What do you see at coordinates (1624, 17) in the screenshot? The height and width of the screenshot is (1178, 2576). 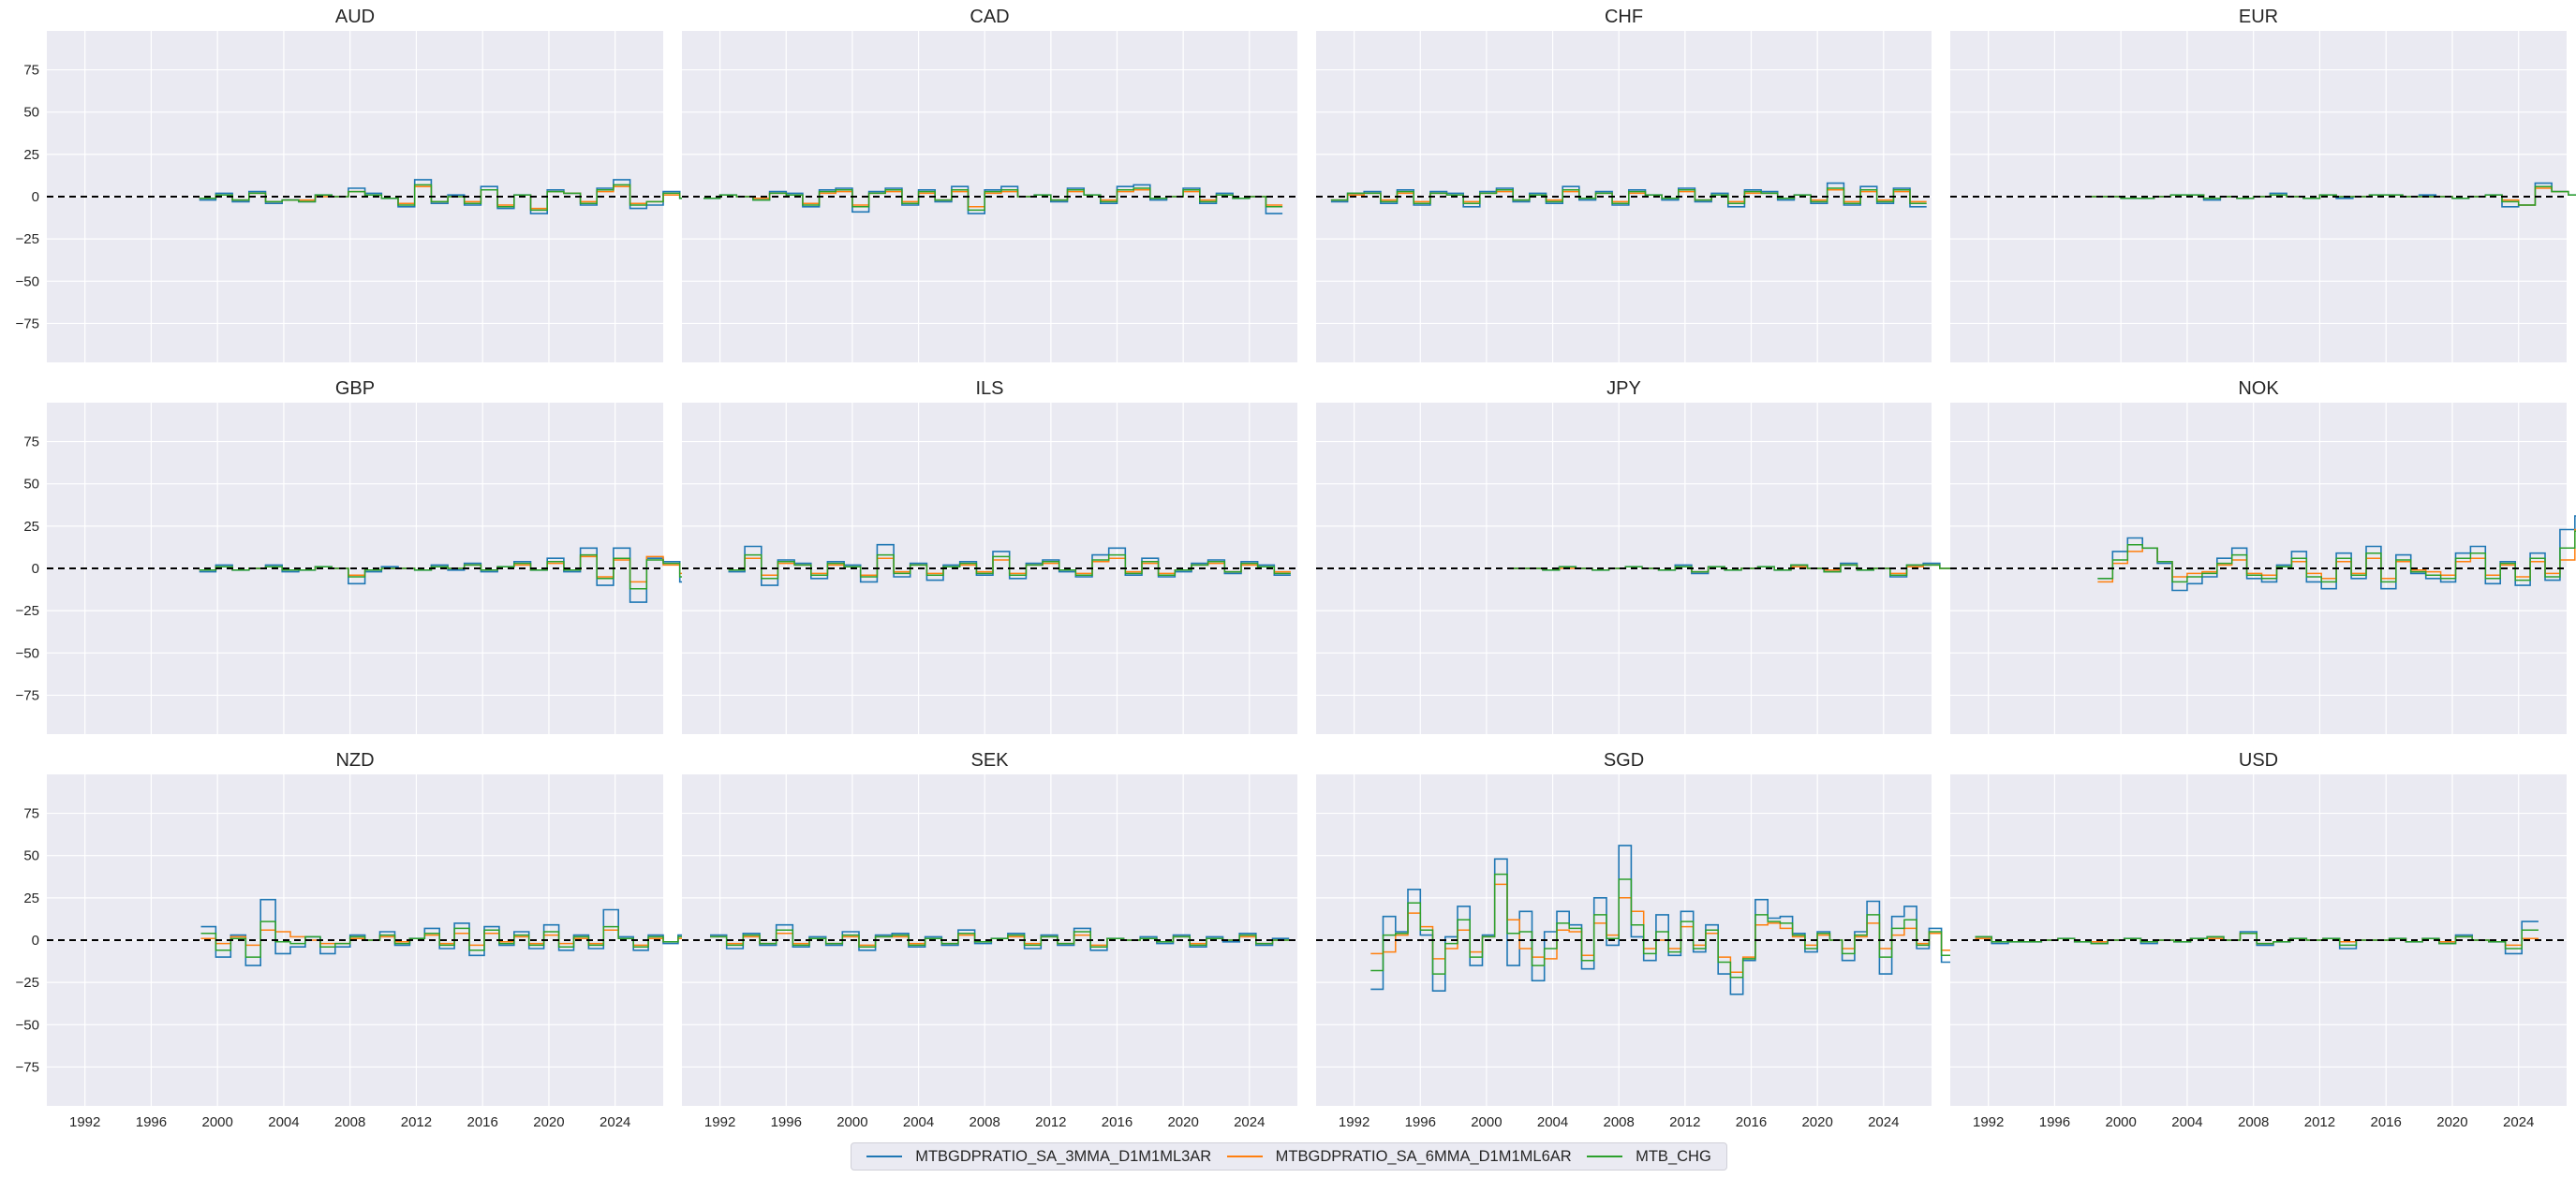 I see `panel-title: CHF` at bounding box center [1624, 17].